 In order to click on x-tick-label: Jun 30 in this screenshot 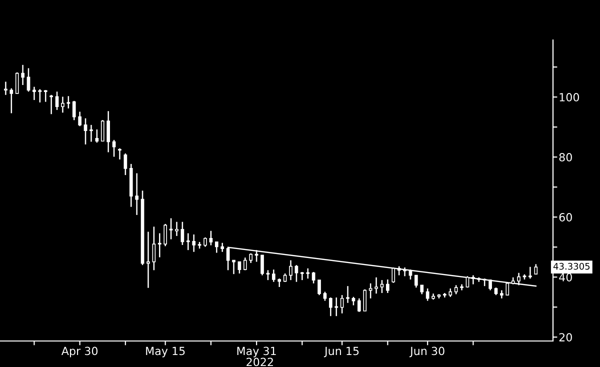, I will do `click(426, 352)`.